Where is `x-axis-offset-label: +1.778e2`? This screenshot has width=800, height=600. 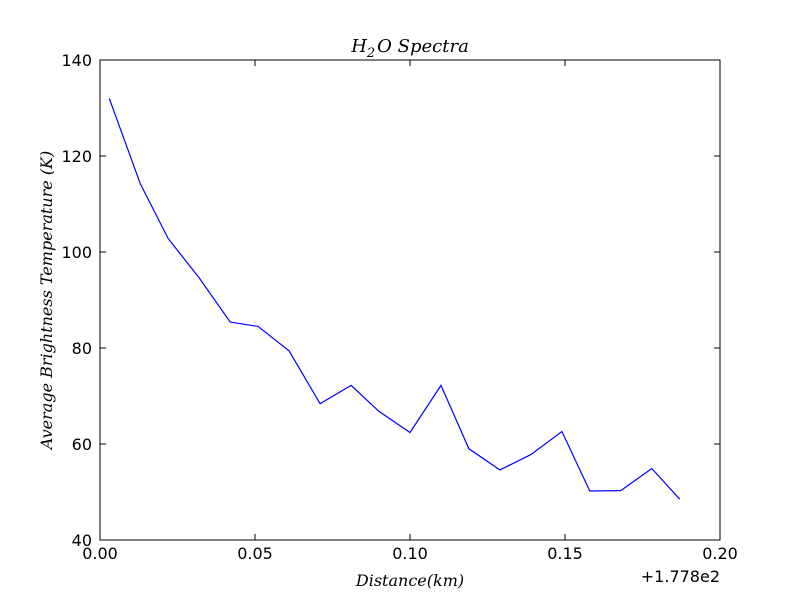 x-axis-offset-label: +1.778e2 is located at coordinates (680, 576).